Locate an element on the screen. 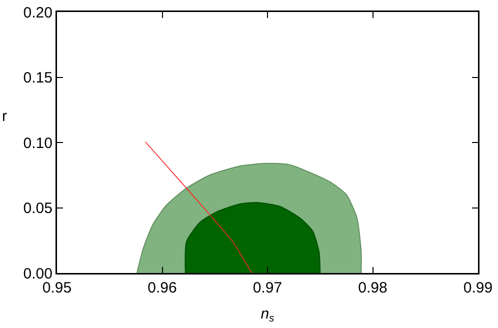 The width and height of the screenshot is (498, 328). y-tick-label: 0.20 is located at coordinates (37, 13).